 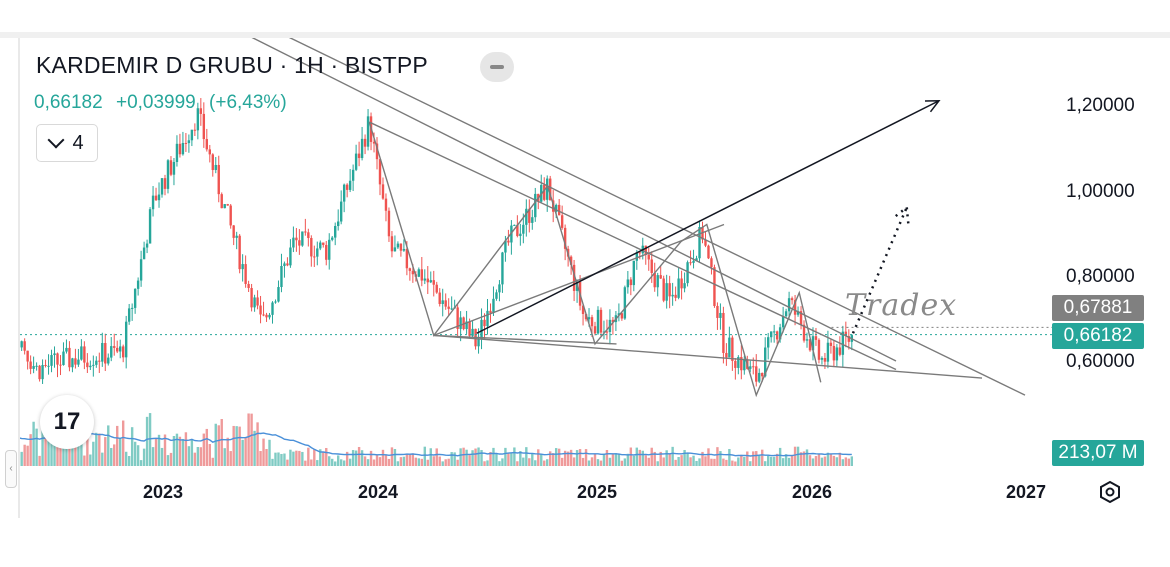 I want to click on tradingview-logo-icon: 17, so click(x=67, y=422).